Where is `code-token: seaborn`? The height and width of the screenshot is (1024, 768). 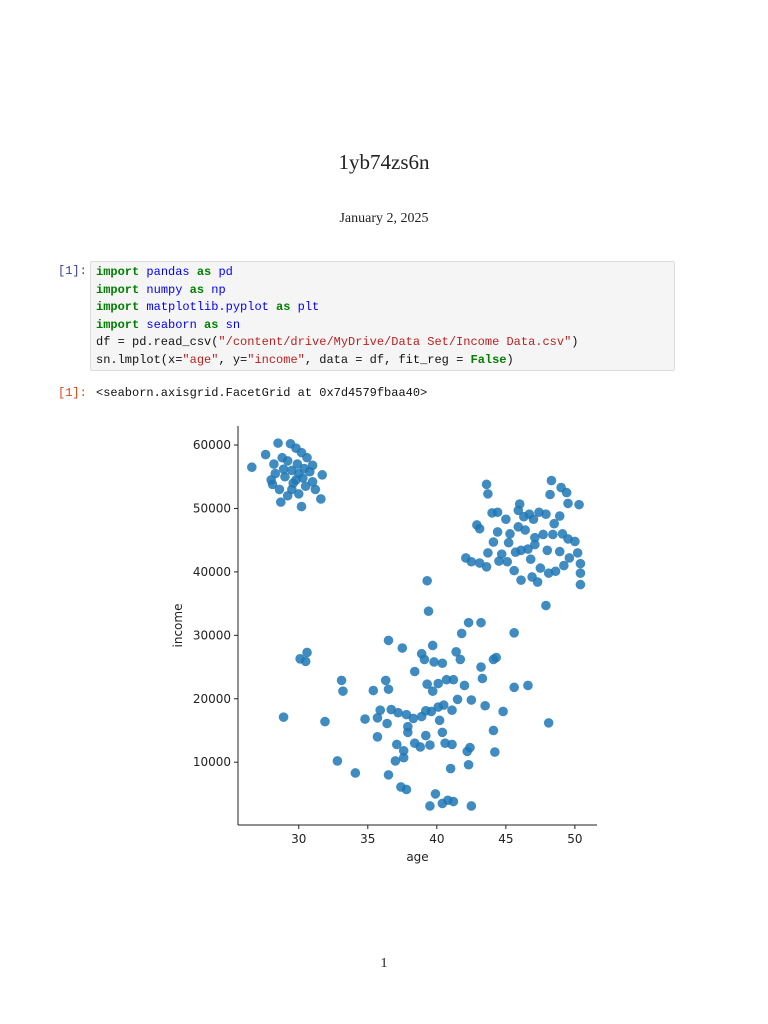 code-token: seaborn is located at coordinates (171, 324).